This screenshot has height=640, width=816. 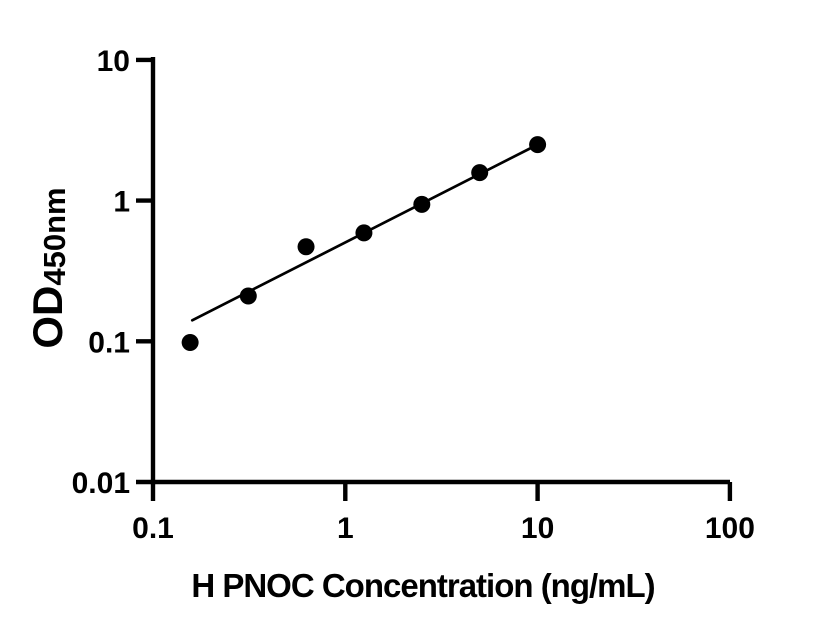 I want to click on y-tick-label: 10, so click(x=113, y=61).